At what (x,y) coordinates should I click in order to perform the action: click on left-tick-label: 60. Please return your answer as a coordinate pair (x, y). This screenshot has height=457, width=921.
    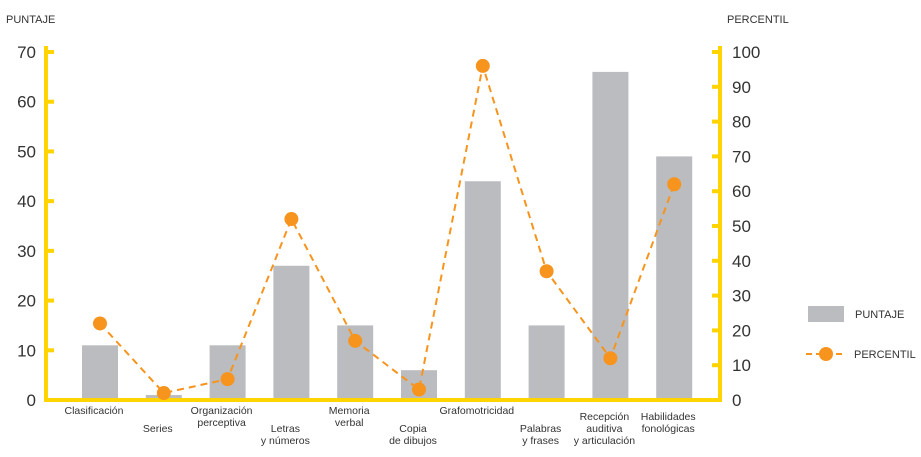
    Looking at the image, I should click on (26, 102).